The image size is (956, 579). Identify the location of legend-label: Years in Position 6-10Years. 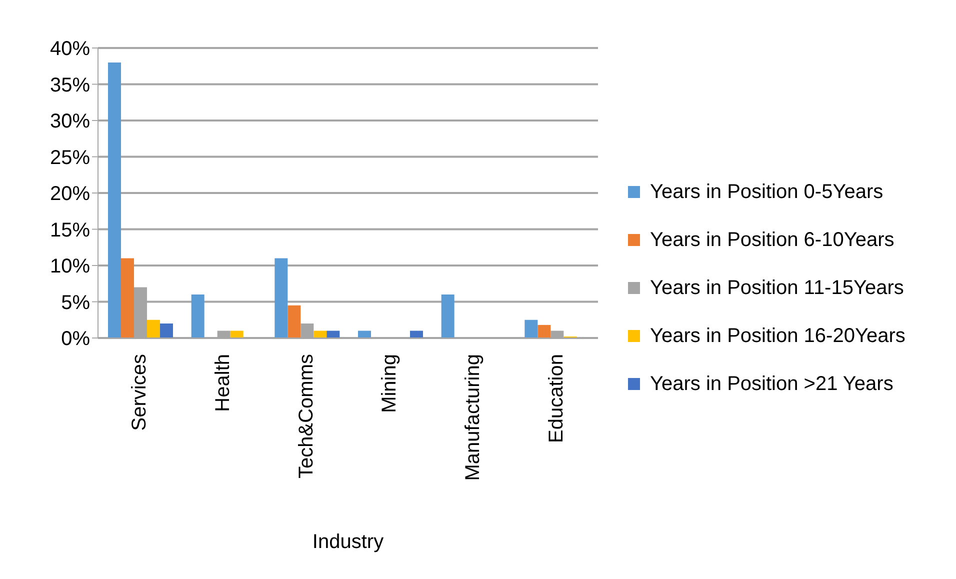
(772, 240).